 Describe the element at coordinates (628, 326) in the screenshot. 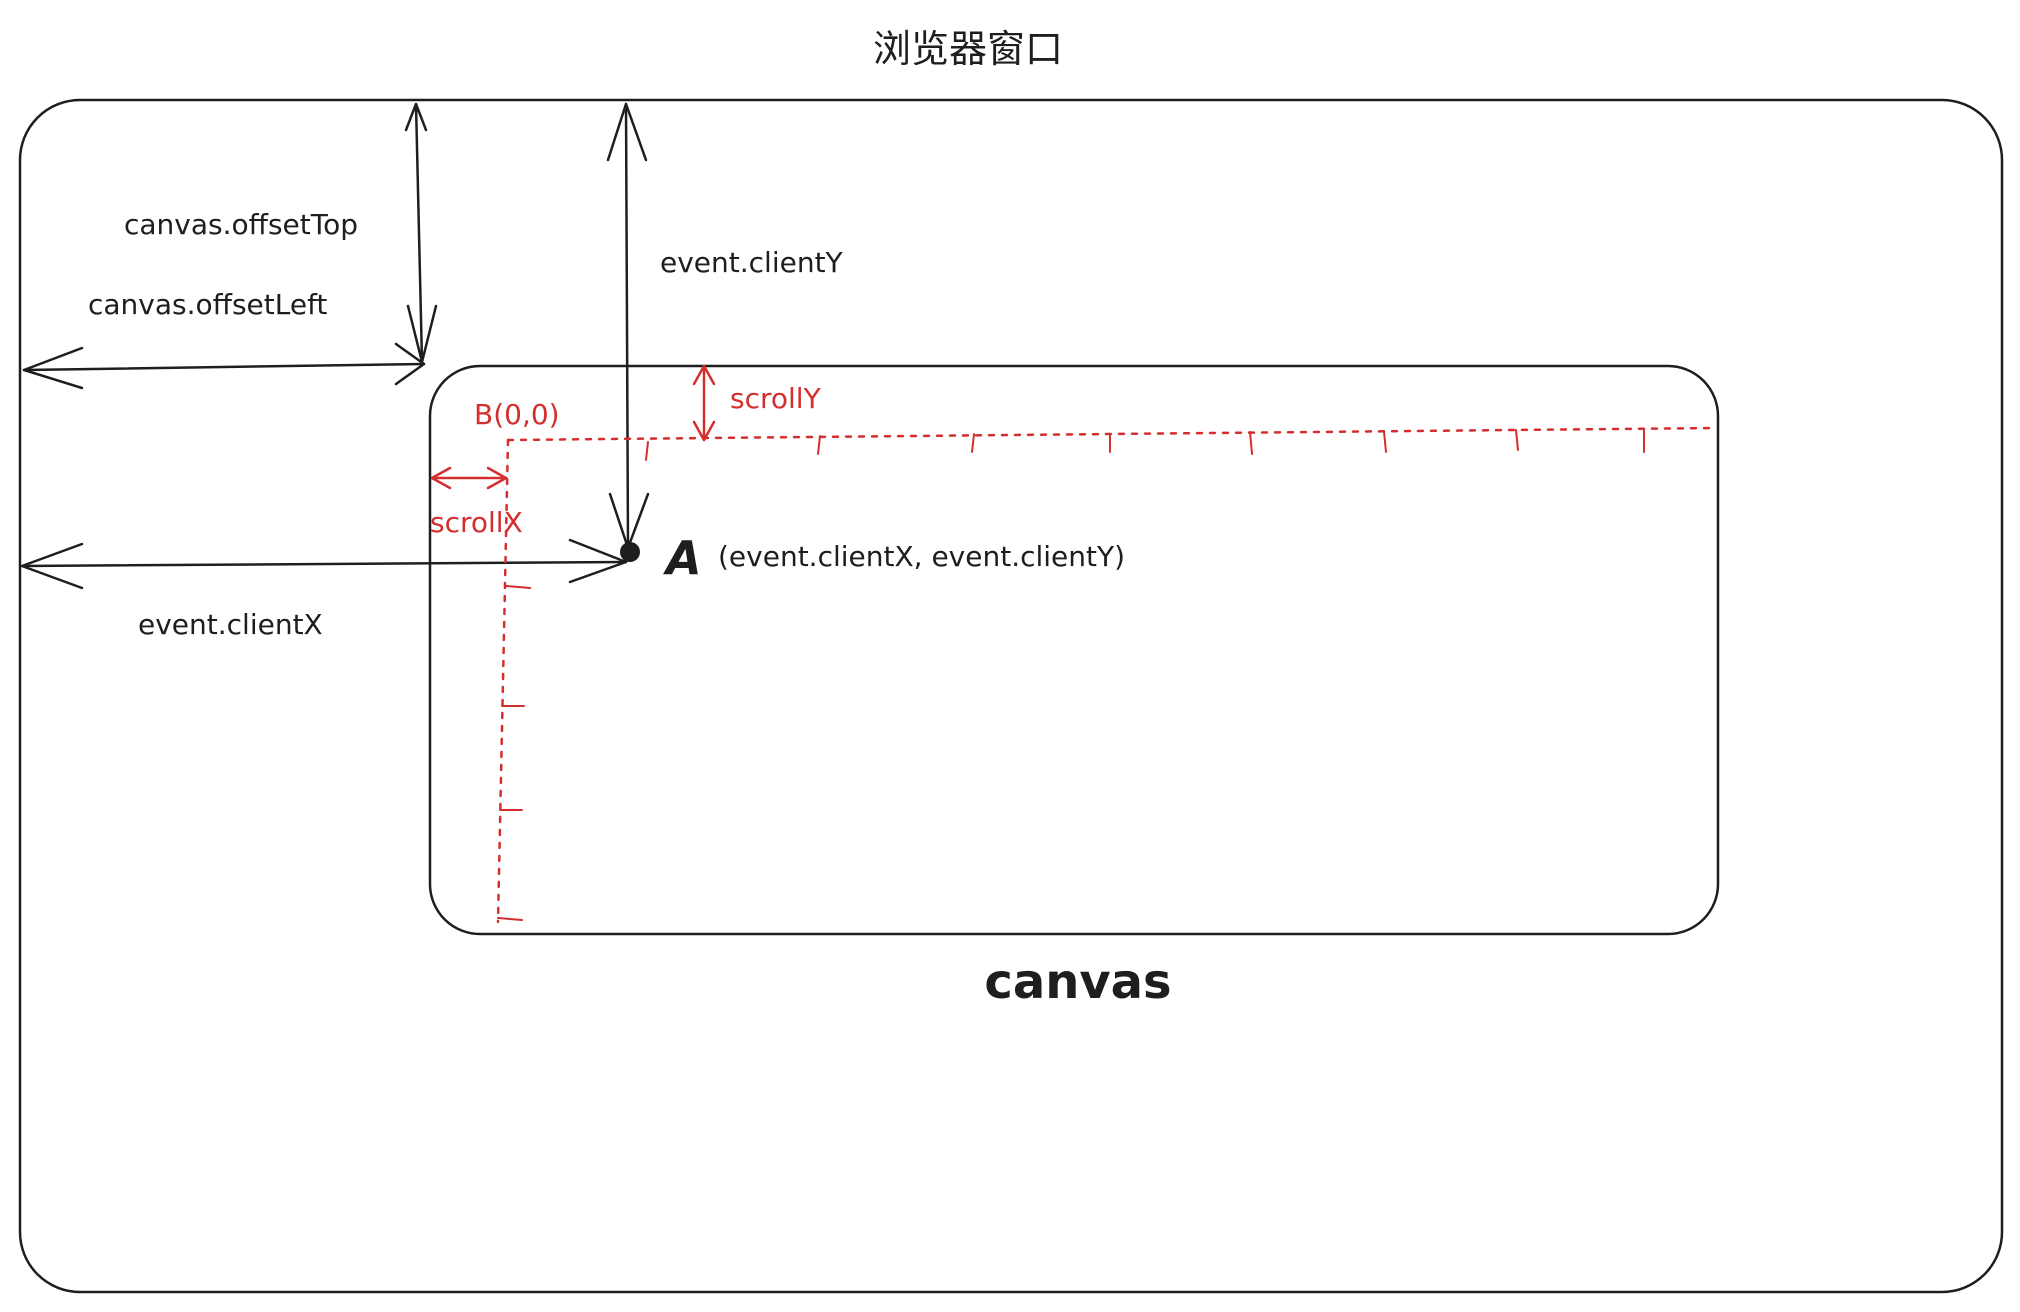

I see `client-y-arrow` at that location.